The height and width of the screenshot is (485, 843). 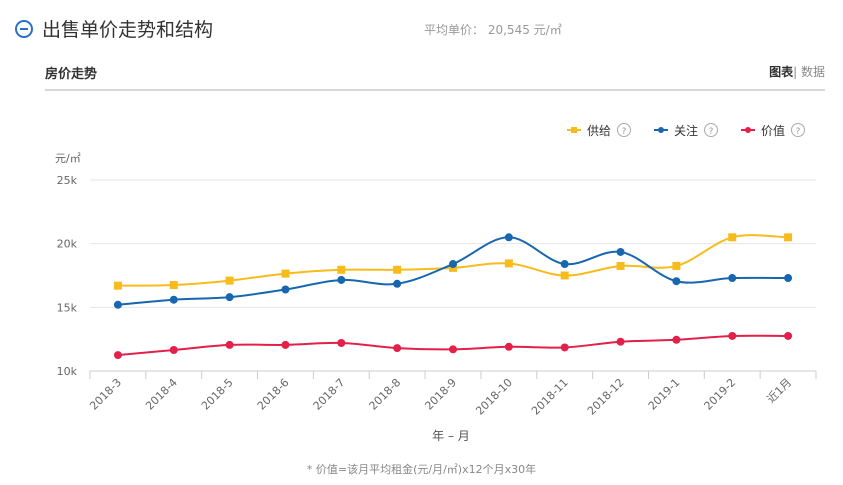 I want to click on chart-tab: 图表, so click(x=781, y=72).